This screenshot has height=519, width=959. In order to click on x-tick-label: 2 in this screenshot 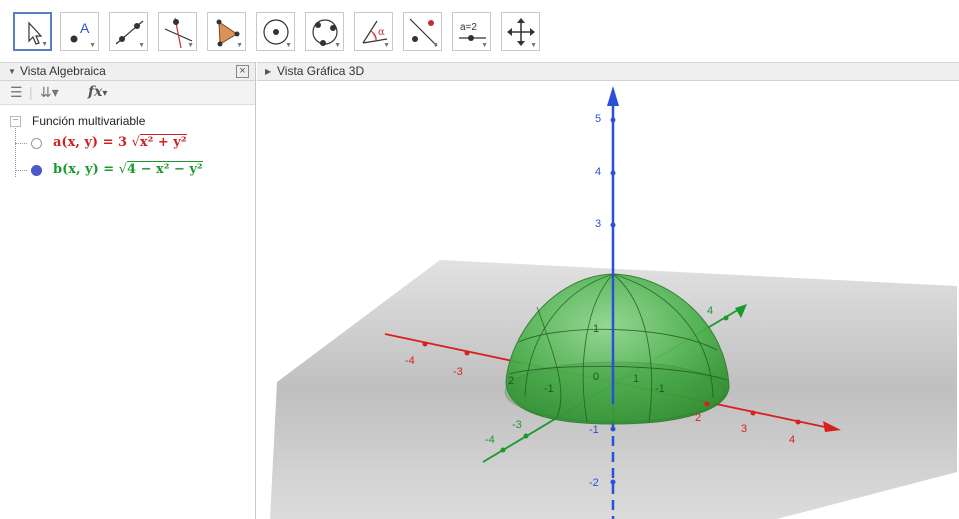, I will do `click(698, 418)`.